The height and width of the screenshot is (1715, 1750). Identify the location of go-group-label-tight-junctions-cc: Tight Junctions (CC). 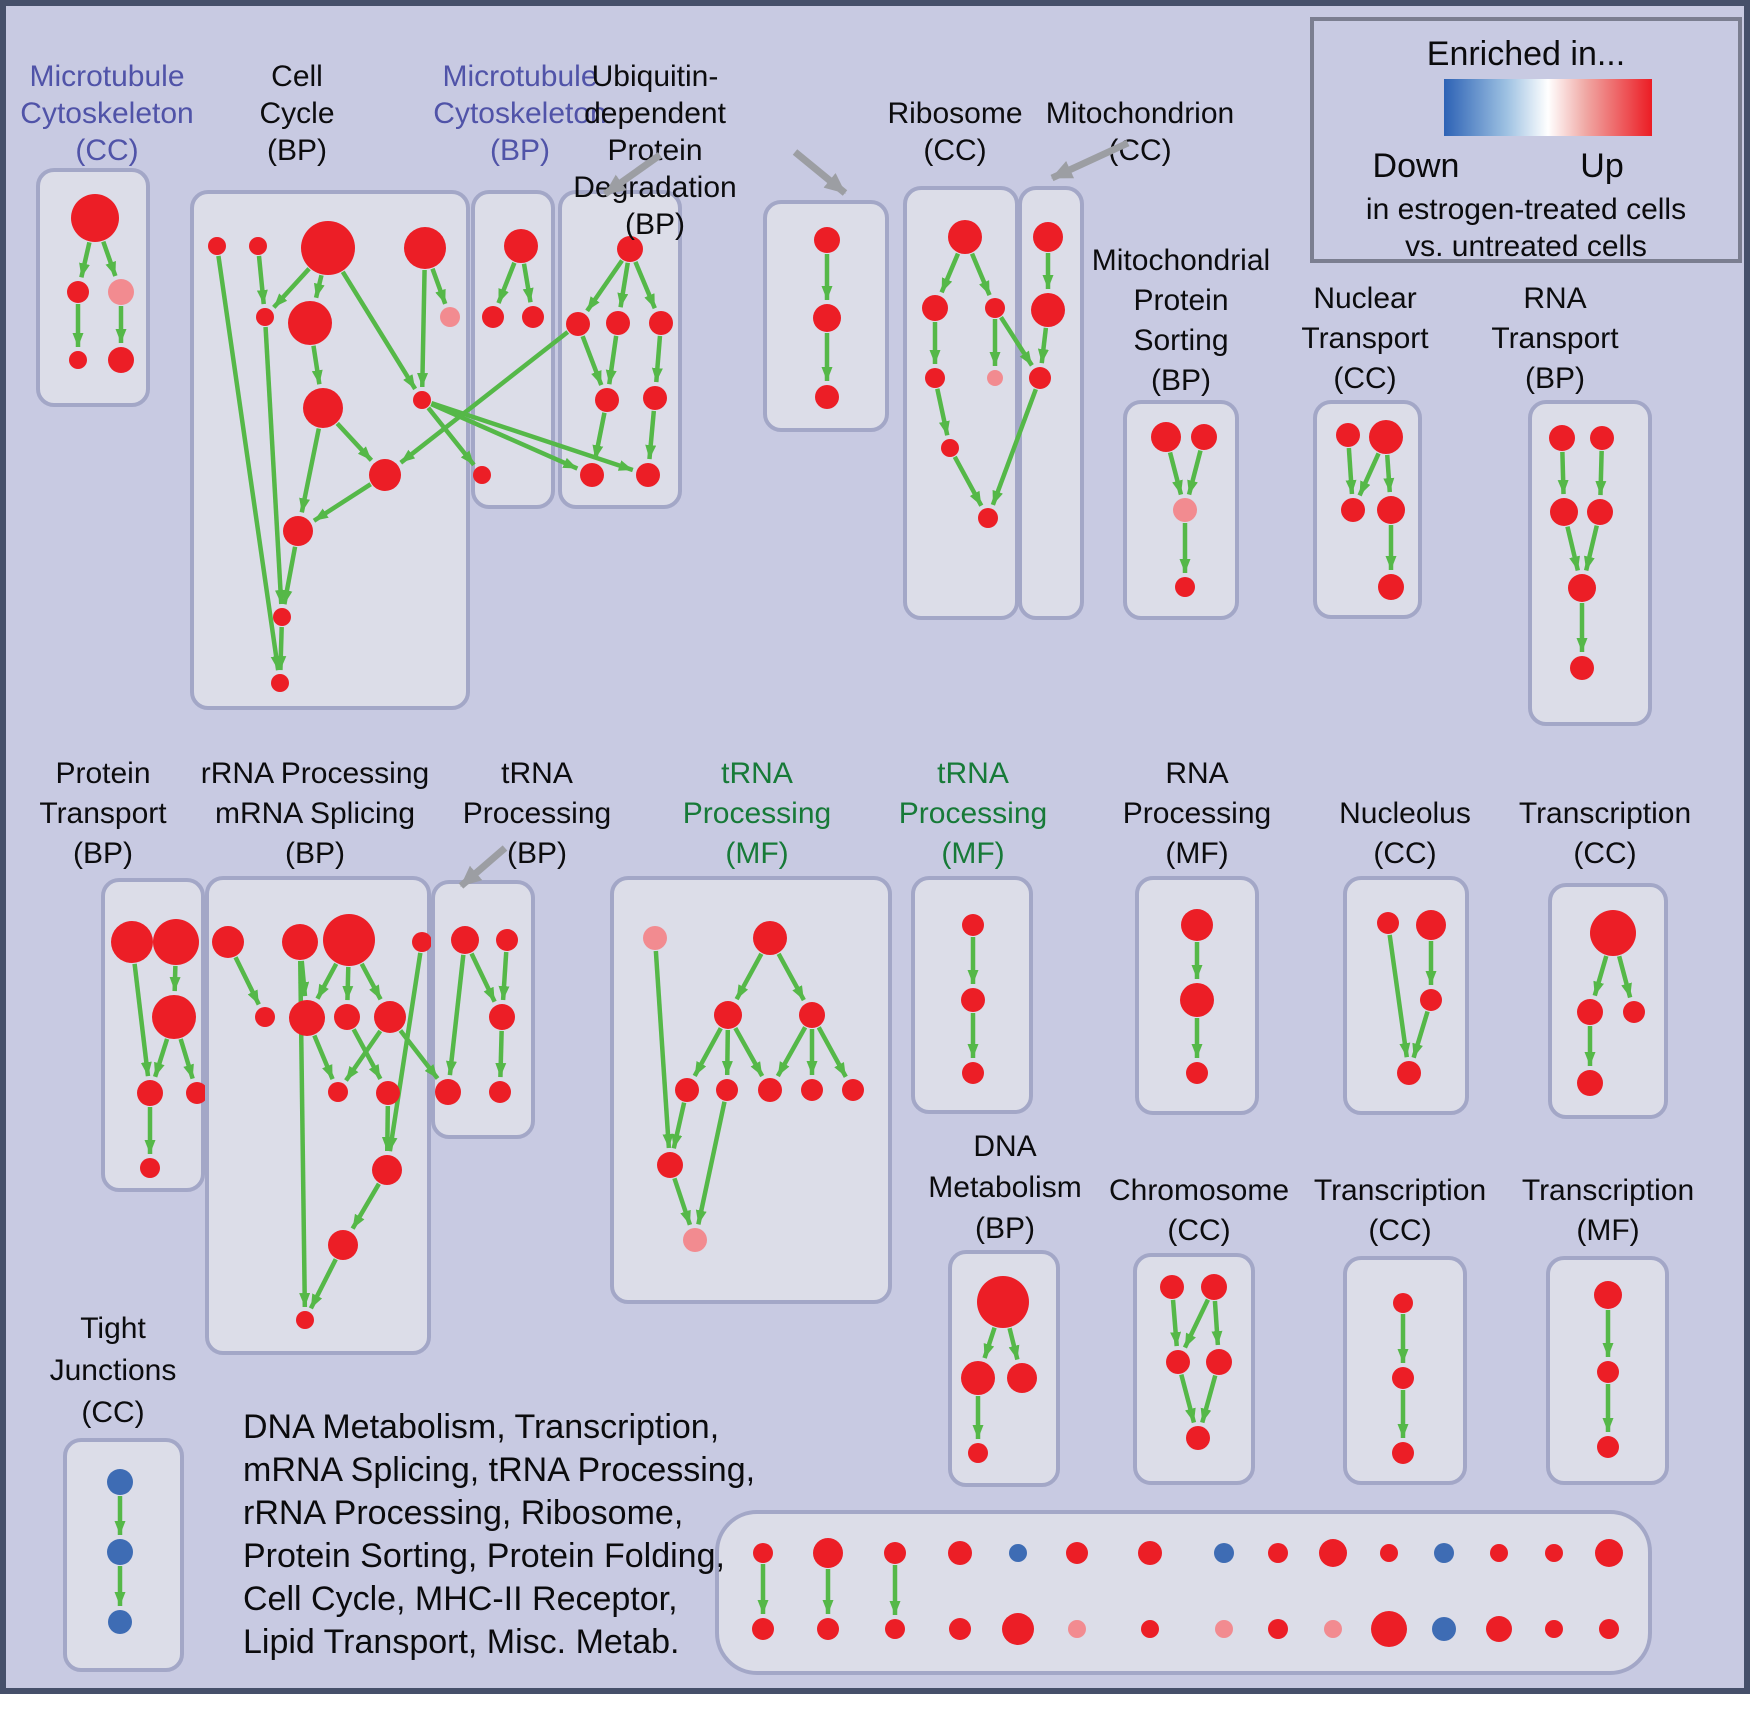
(113, 1370).